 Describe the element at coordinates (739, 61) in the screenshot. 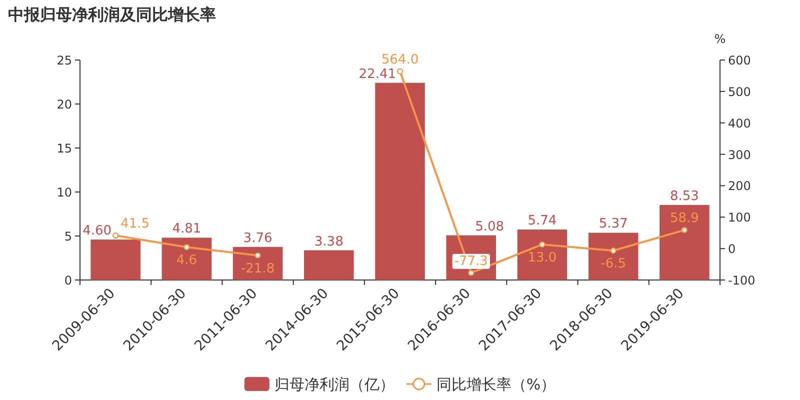

I see `y2-tick-label: 600` at that location.